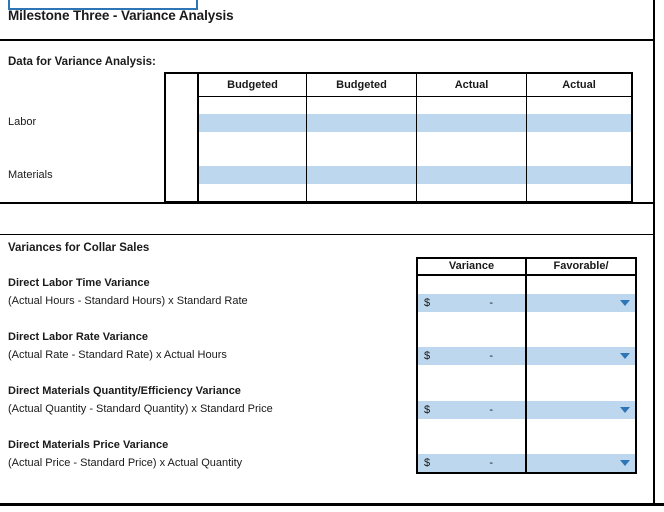  I want to click on variance-amount-cell-materials-quantity: $ -, so click(472, 409).